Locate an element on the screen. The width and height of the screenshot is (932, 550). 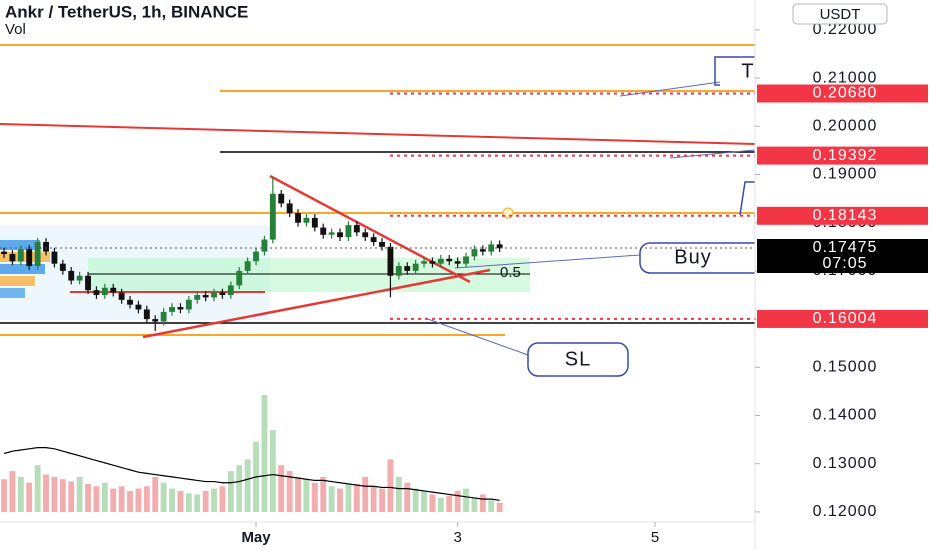
x-tick-label: 3 is located at coordinates (457, 537).